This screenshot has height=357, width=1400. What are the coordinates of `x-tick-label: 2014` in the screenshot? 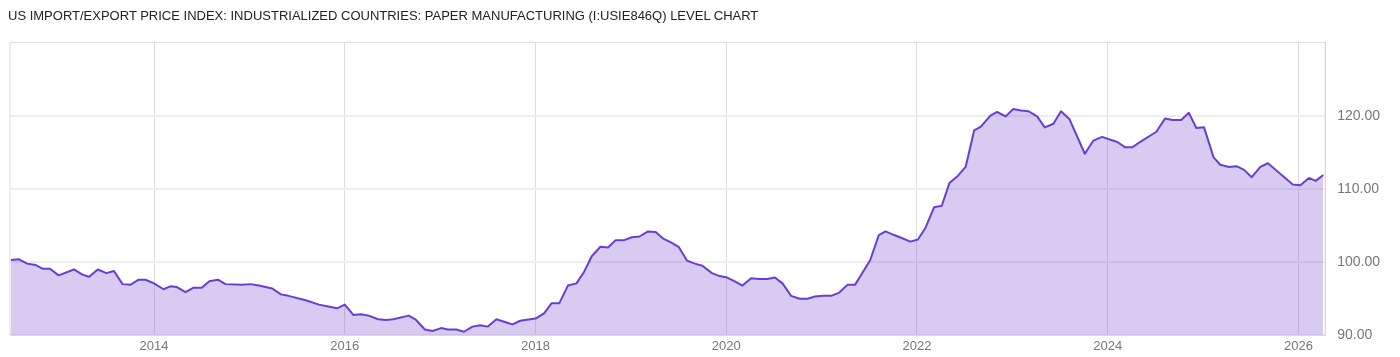 It's located at (154, 345).